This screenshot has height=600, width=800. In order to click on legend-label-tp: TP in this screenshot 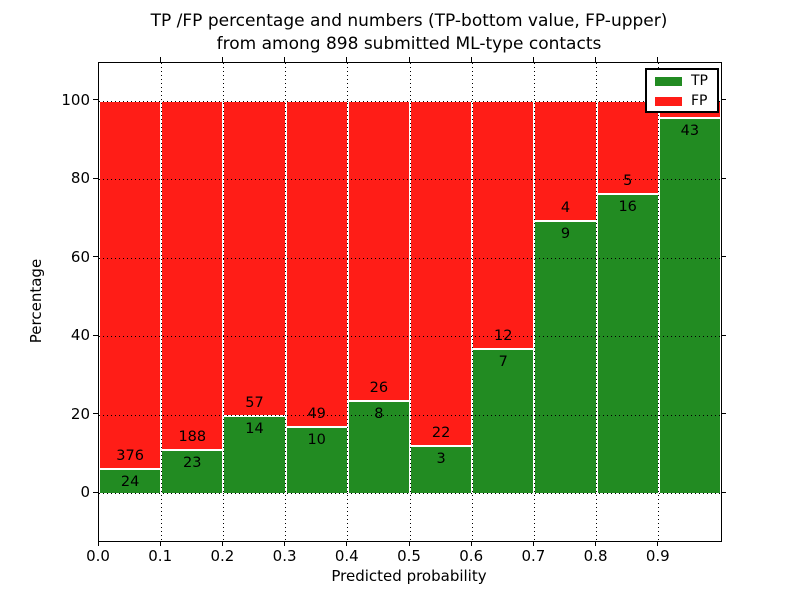, I will do `click(699, 81)`.